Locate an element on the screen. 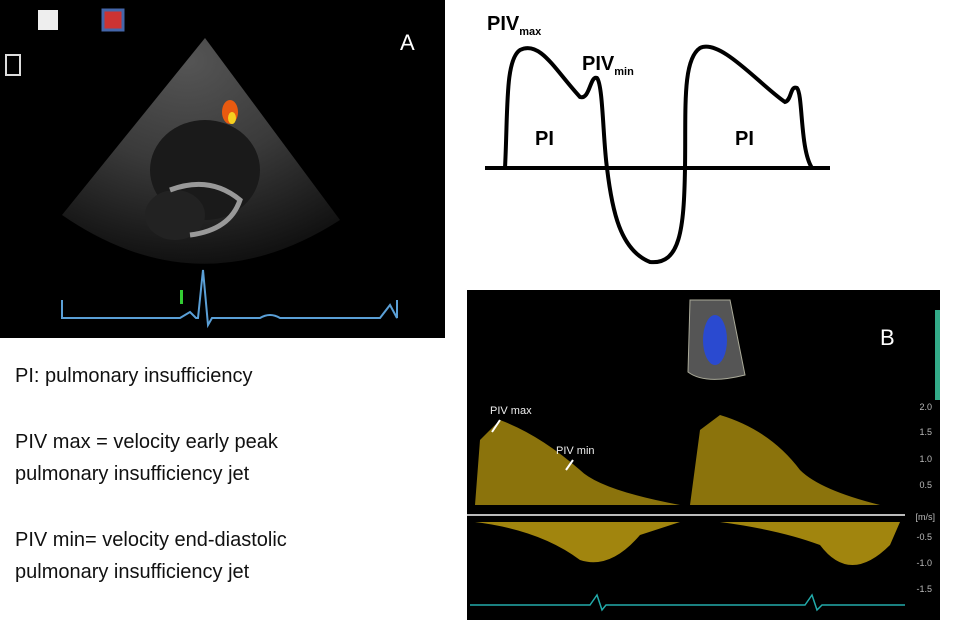  legend-line: PI: pulmonary insufficiency is located at coordinates (134, 376).